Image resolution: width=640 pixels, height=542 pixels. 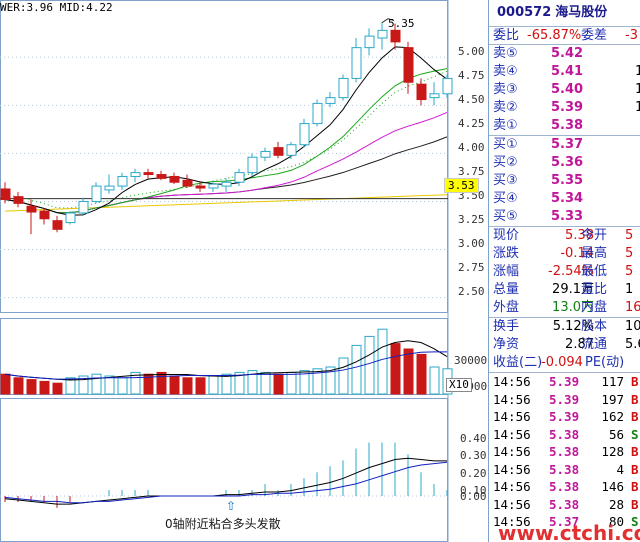 What do you see at coordinates (612, 399) in the screenshot?
I see `tick-volume: 197` at bounding box center [612, 399].